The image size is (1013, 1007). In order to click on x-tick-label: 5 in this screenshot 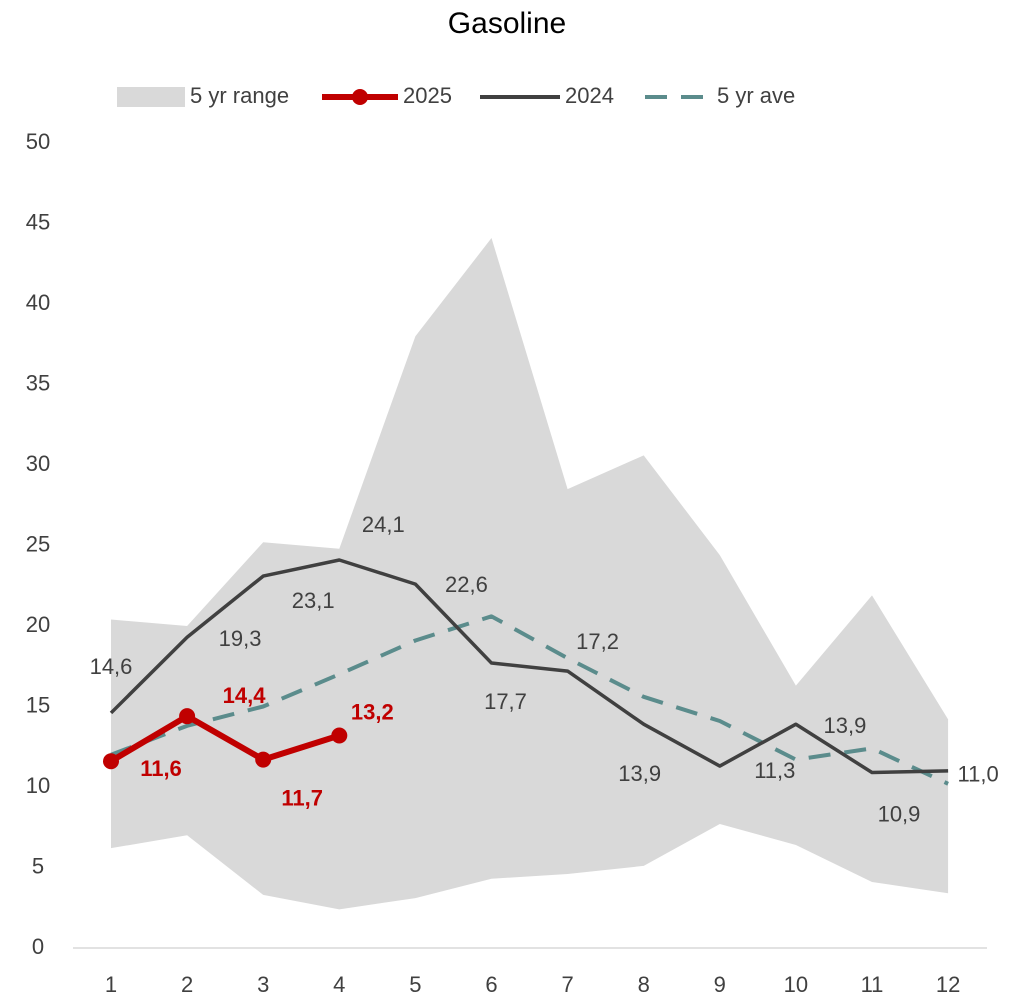, I will do `click(415, 984)`.